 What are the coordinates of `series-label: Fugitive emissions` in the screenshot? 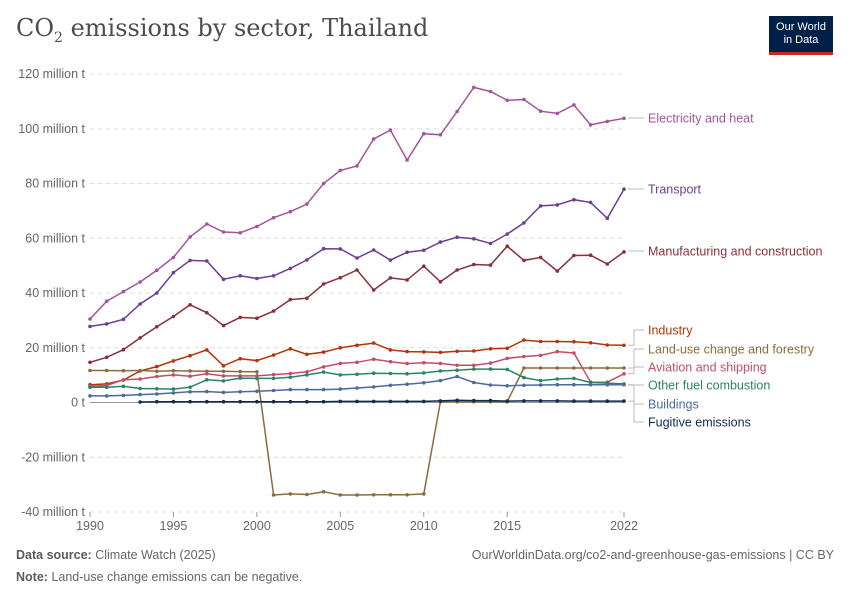 It's located at (699, 423).